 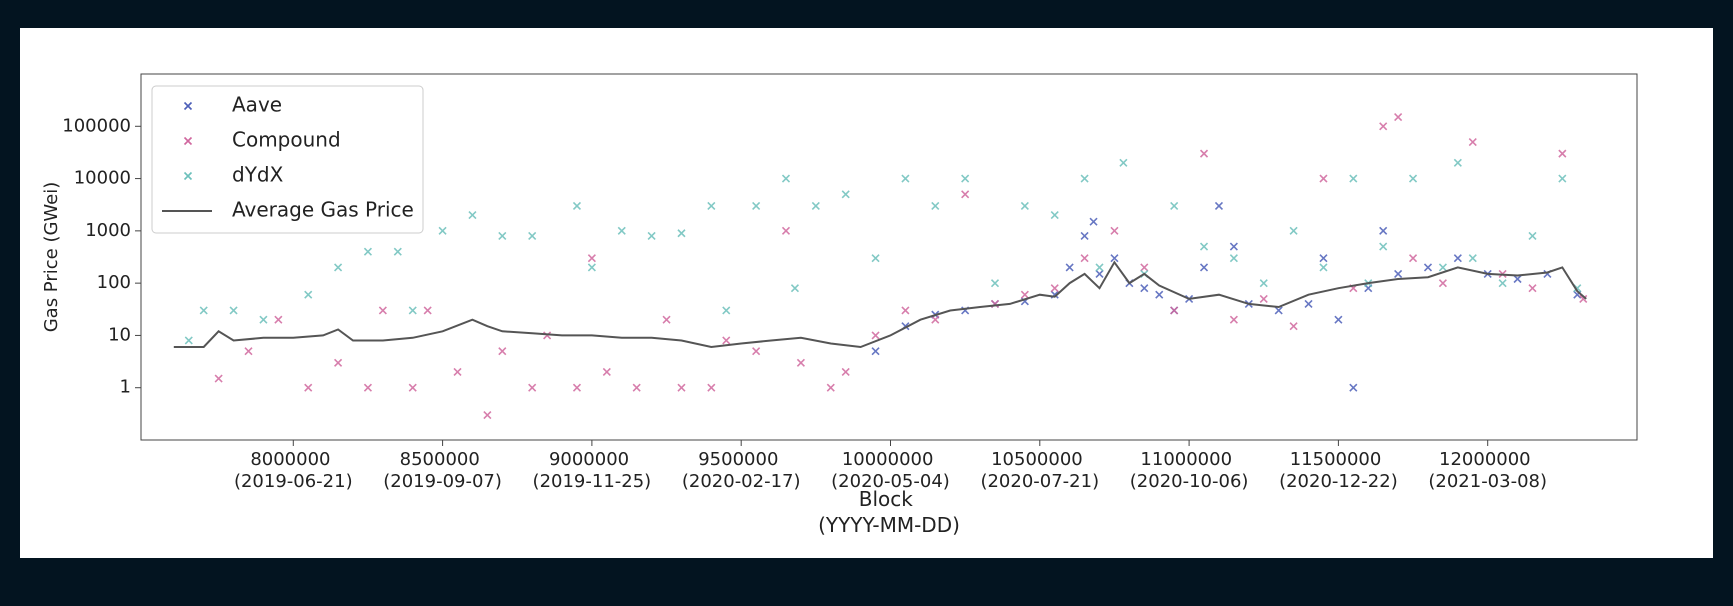 What do you see at coordinates (286, 140) in the screenshot?
I see `legend-label: Compound` at bounding box center [286, 140].